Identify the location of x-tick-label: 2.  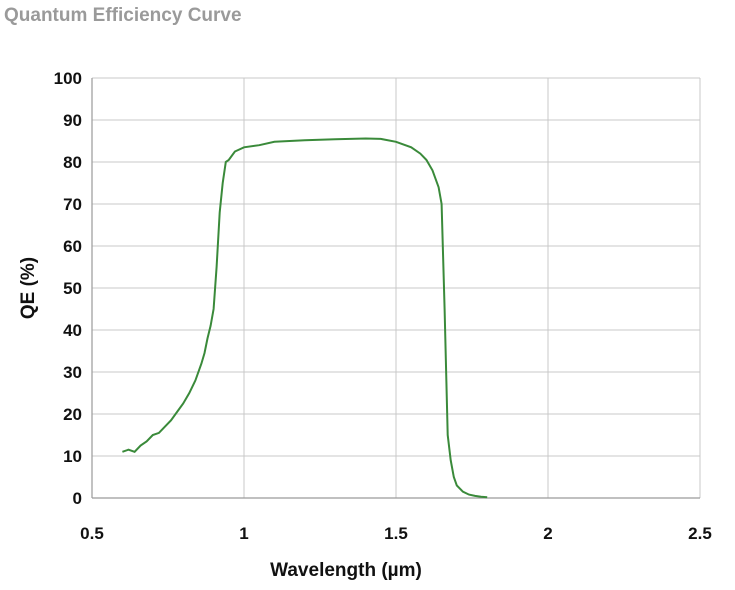
(547, 533).